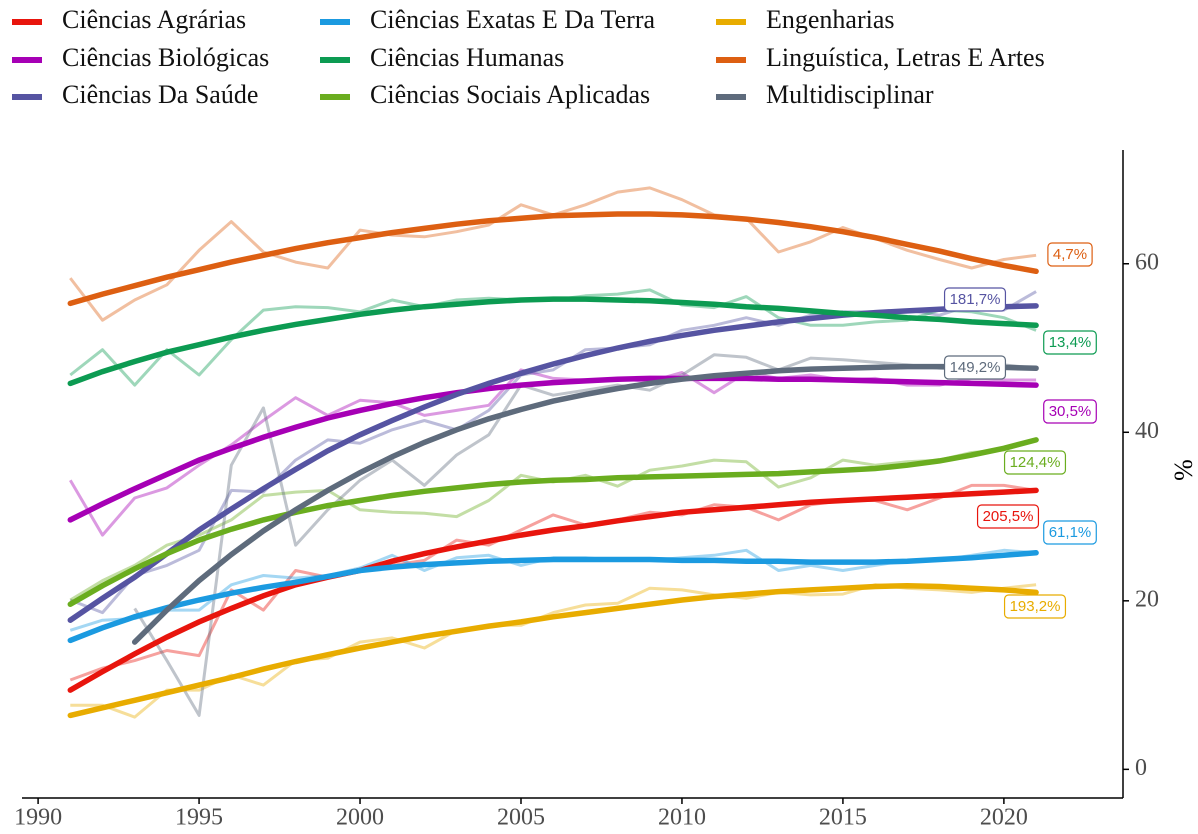 The image size is (1198, 834). I want to click on y-tick-label: 0, so click(1141, 768).